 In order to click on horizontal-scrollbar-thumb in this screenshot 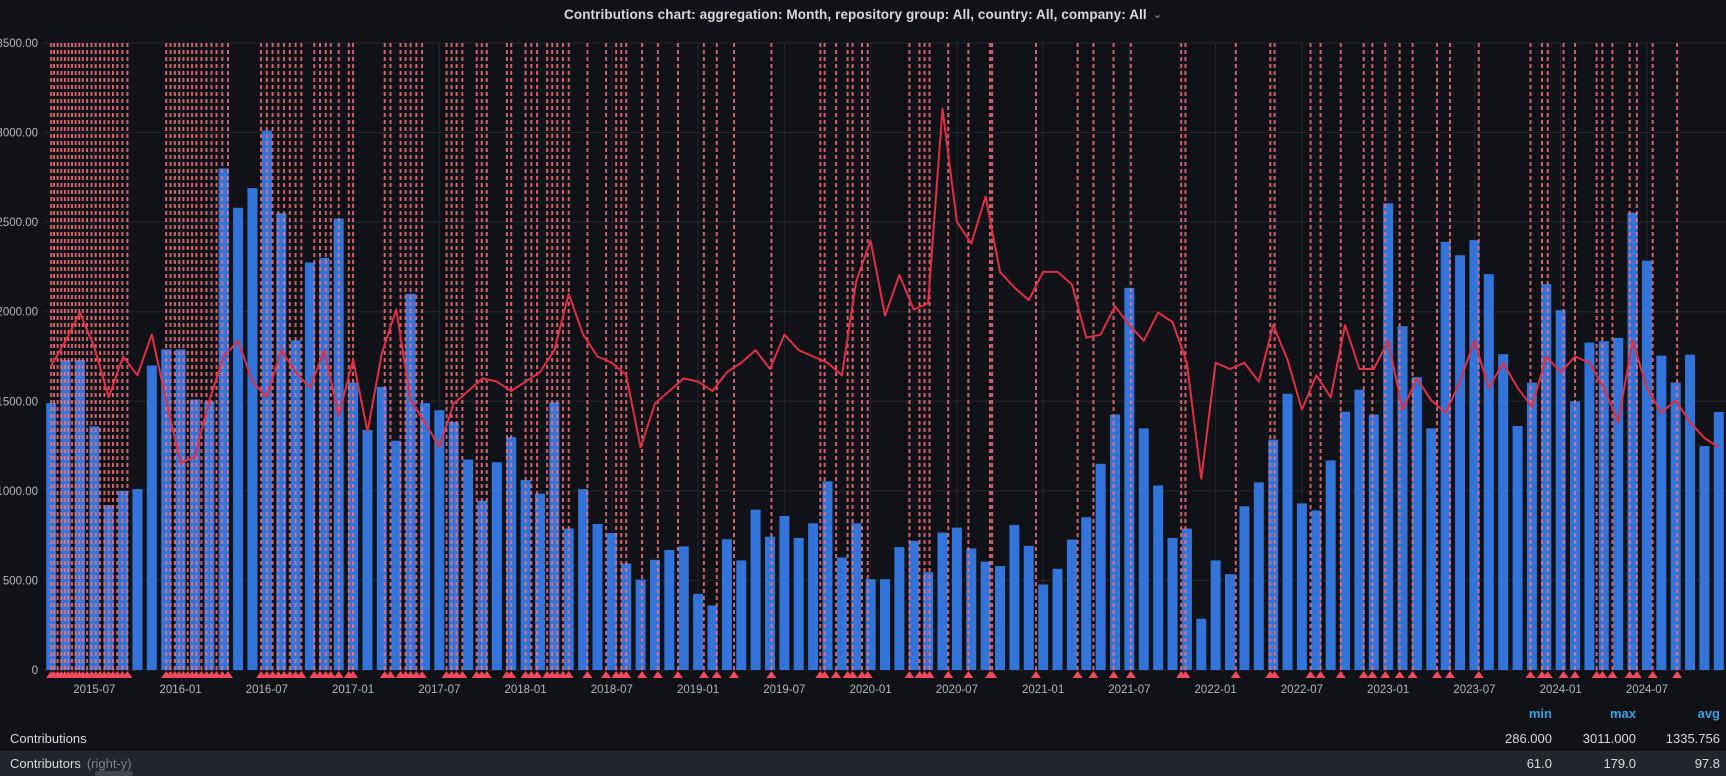, I will do `click(114, 773)`.